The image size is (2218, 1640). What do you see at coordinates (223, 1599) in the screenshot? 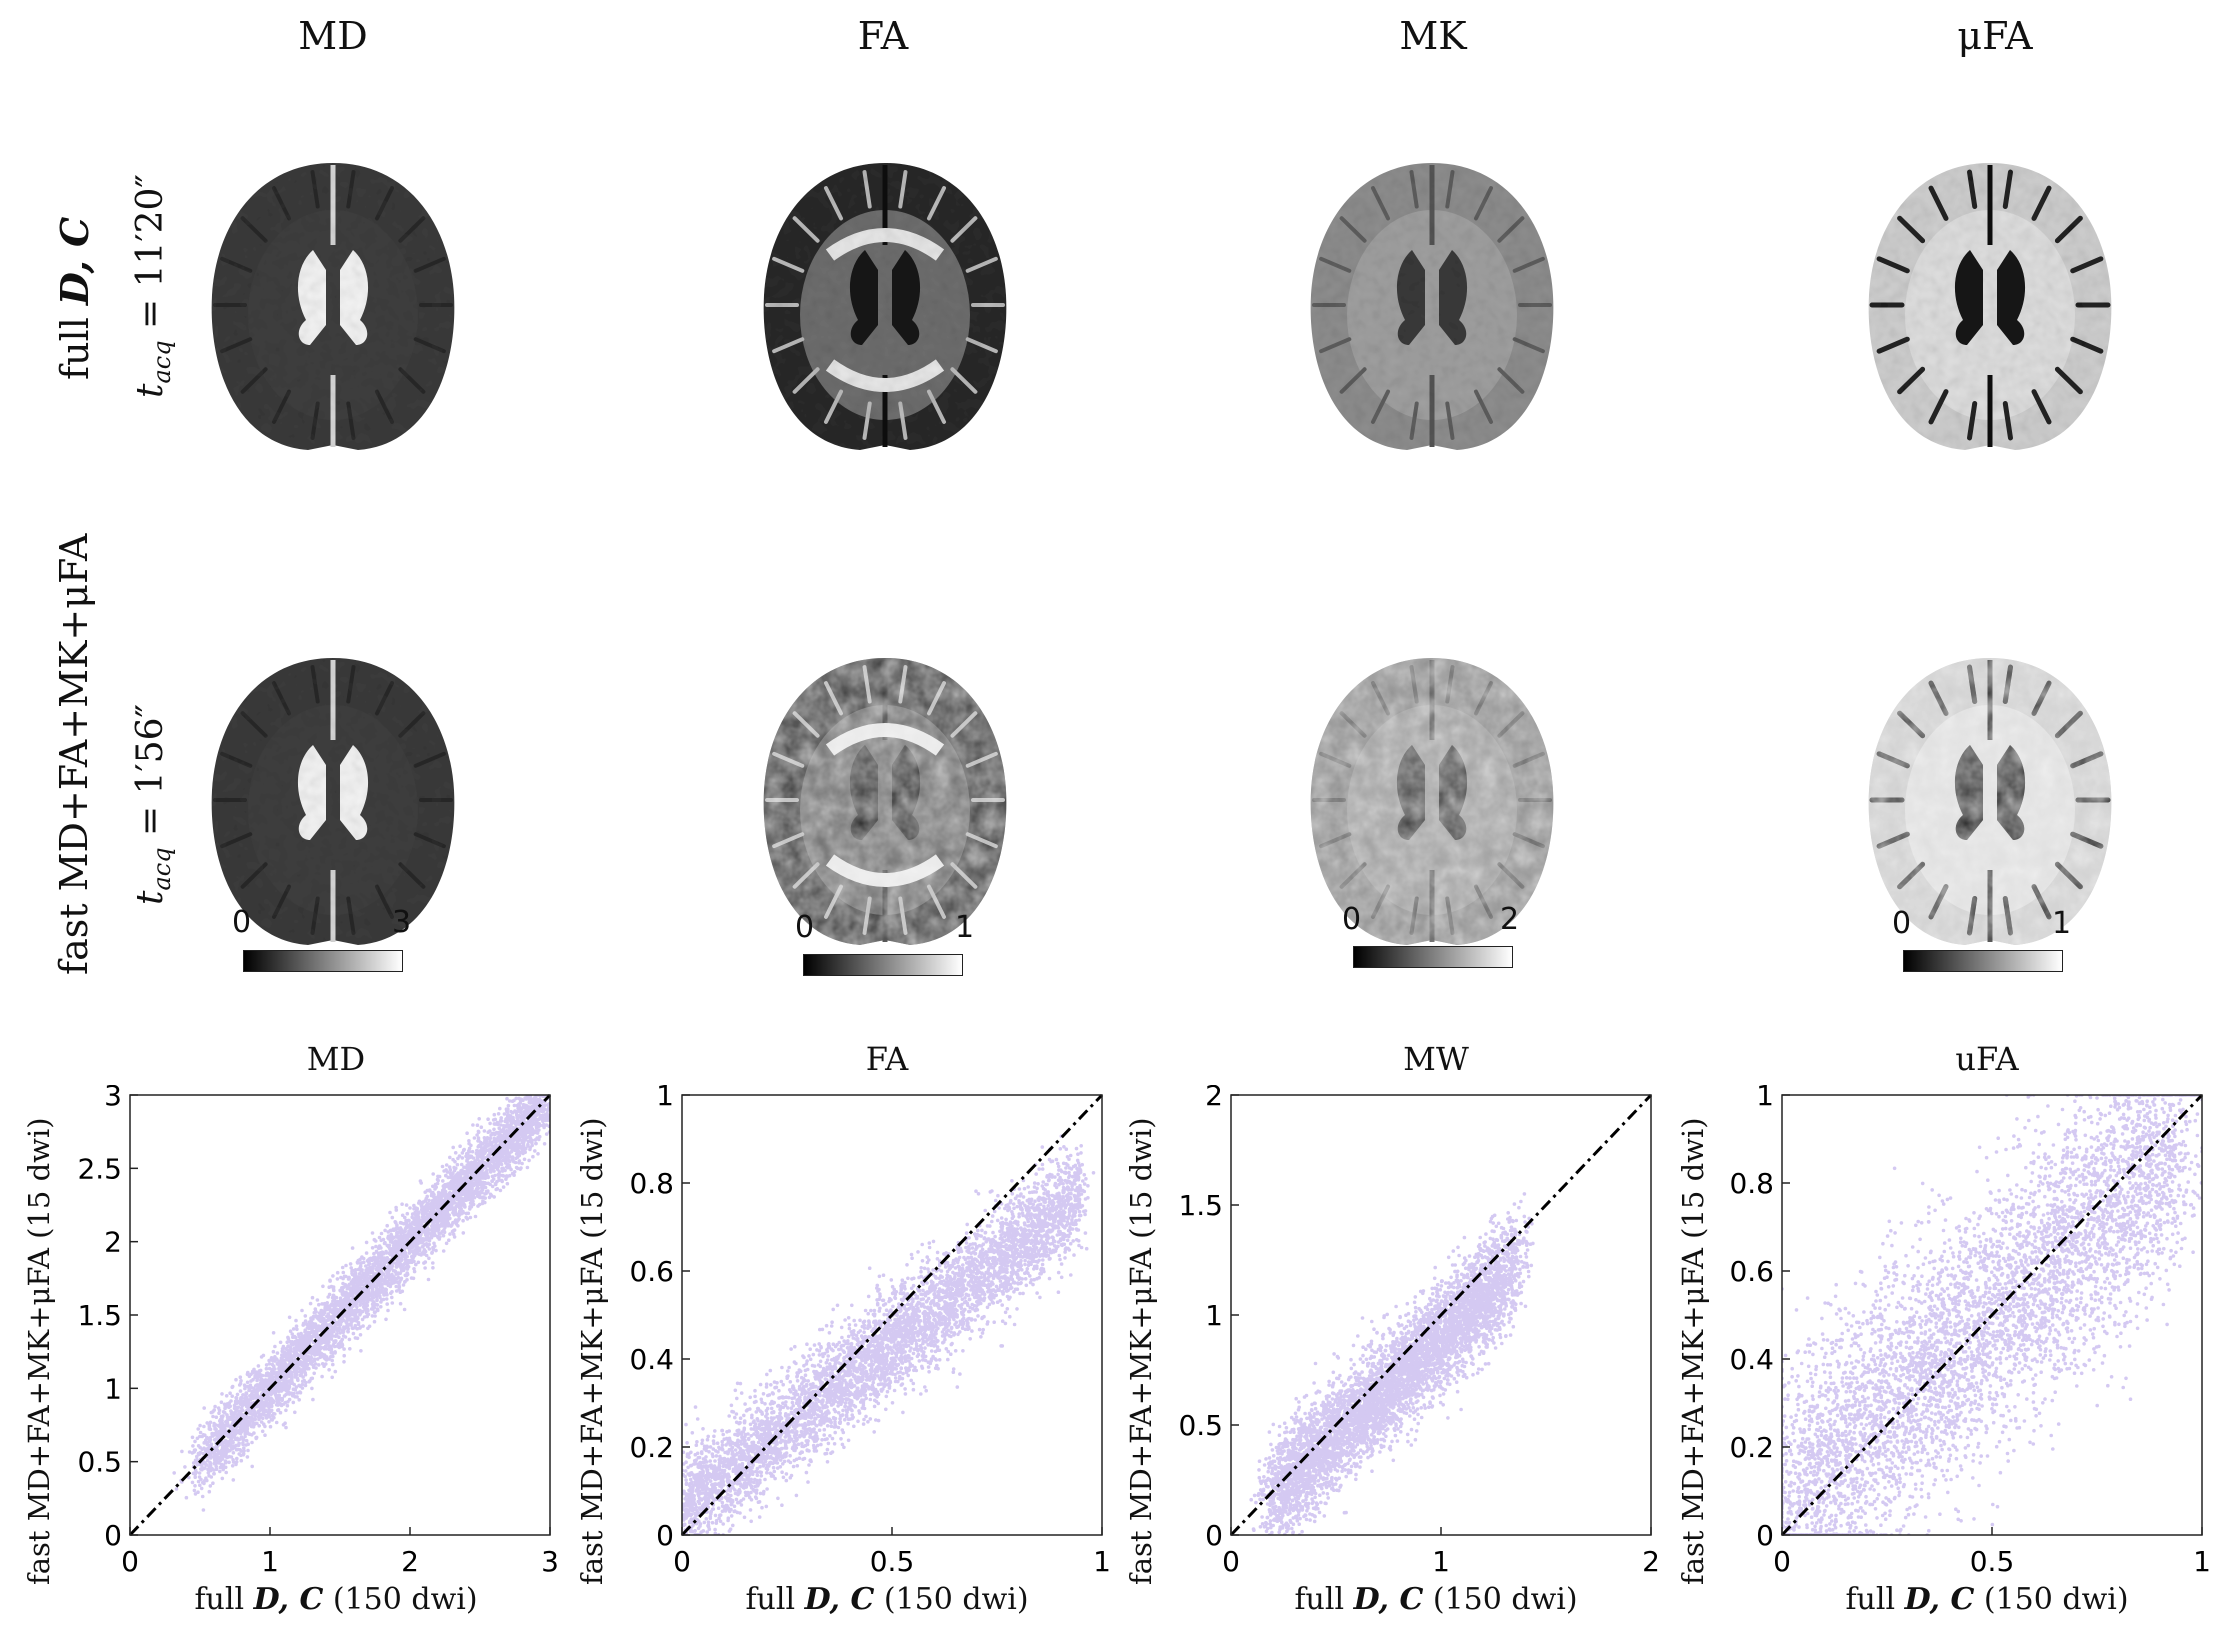
I see `xlabel-md-pre: full` at bounding box center [223, 1599].